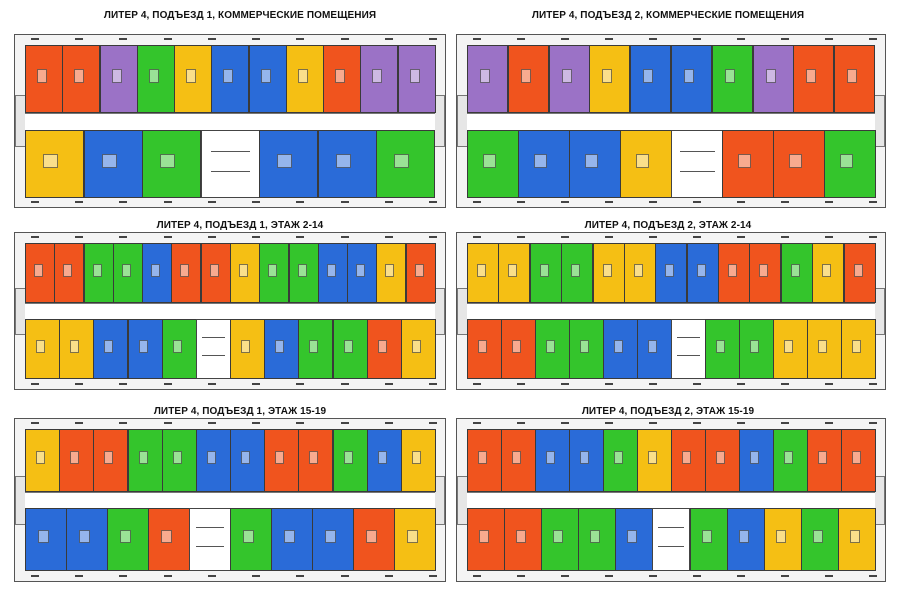 The image size is (900, 612). What do you see at coordinates (379, 79) in the screenshot?
I see `apartment-top-purple` at bounding box center [379, 79].